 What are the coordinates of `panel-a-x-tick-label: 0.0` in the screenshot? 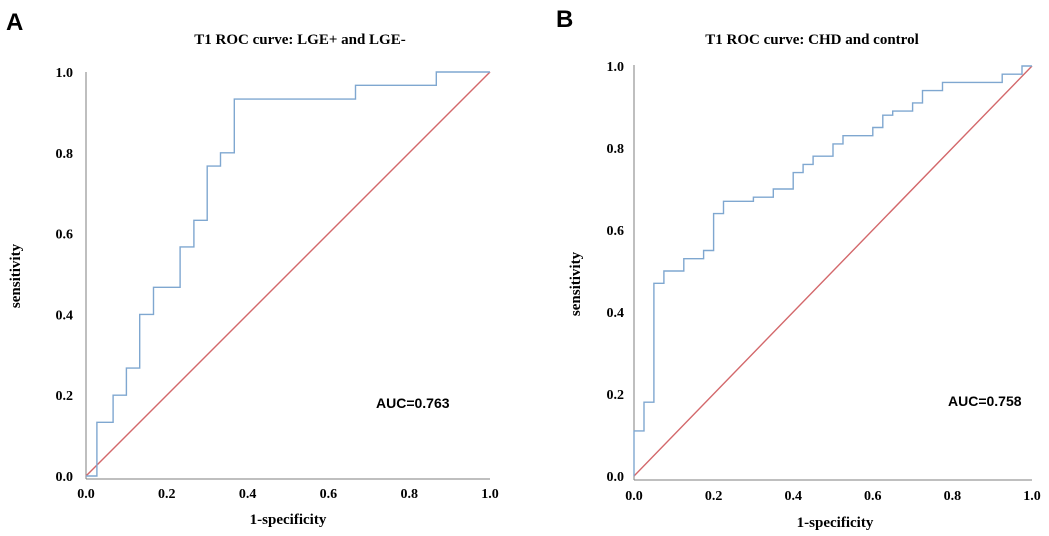 It's located at (86, 494).